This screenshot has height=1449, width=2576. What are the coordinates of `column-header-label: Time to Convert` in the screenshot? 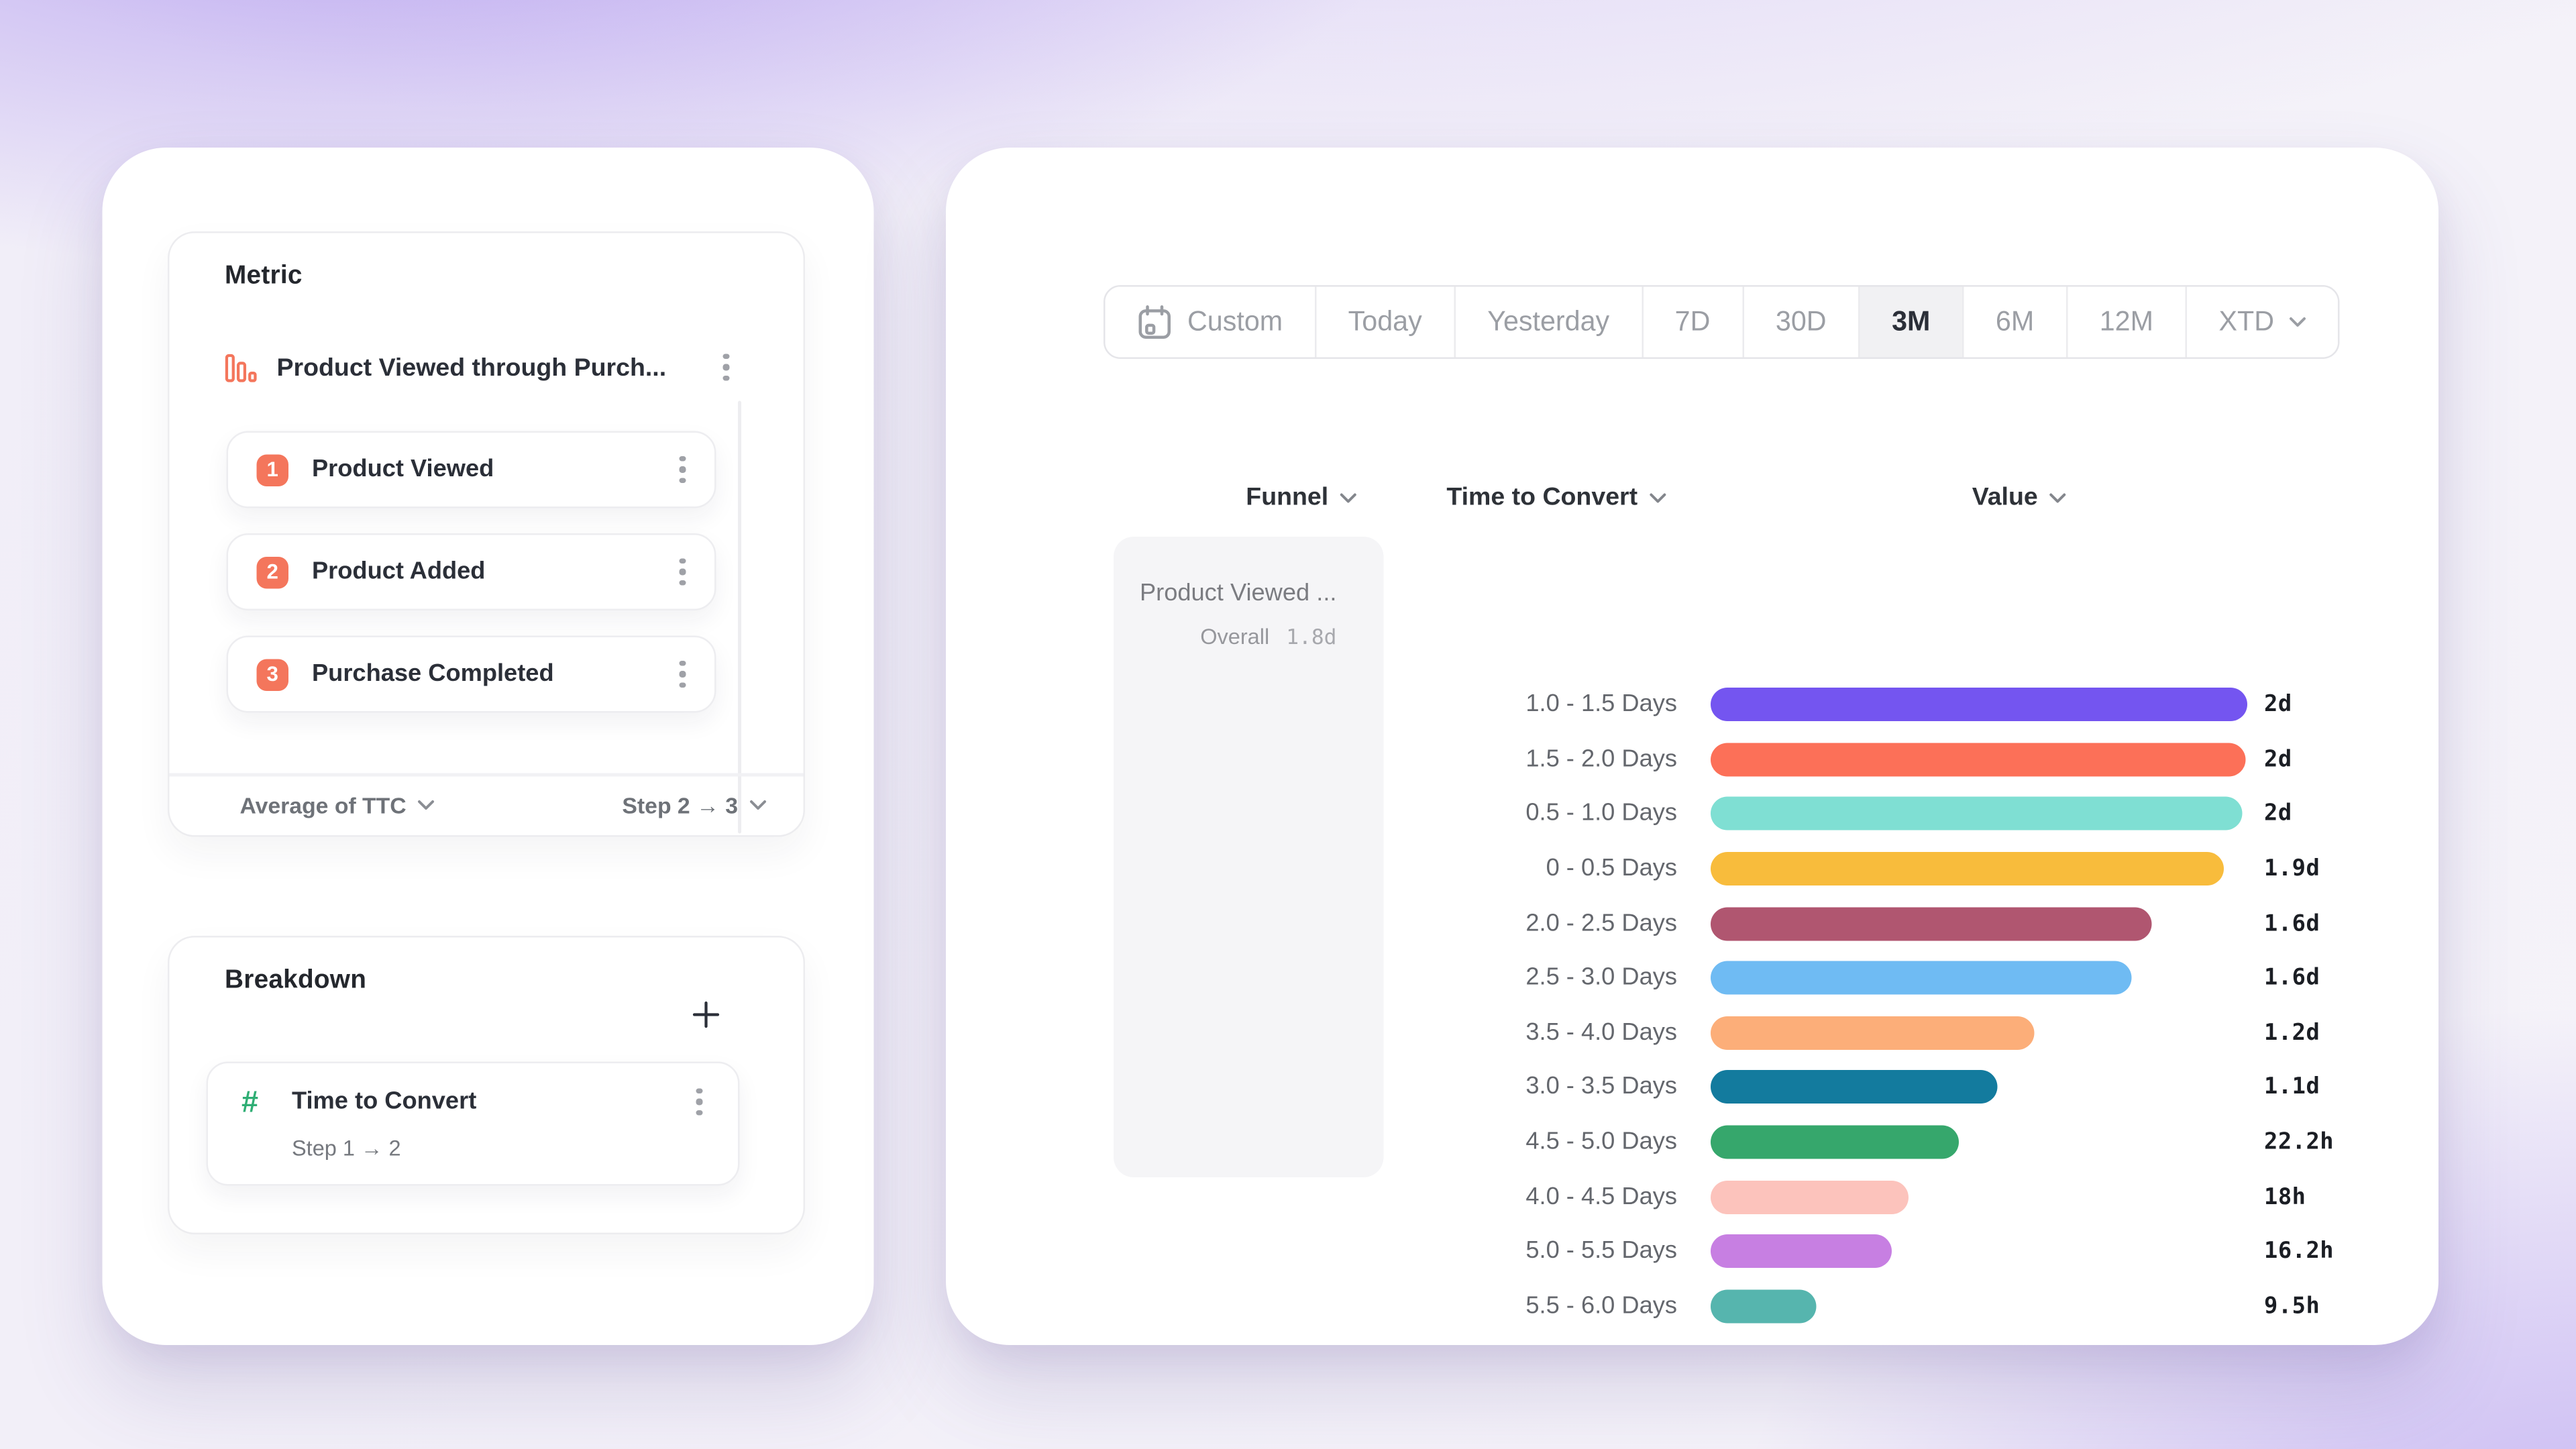 It's located at (1542, 497).